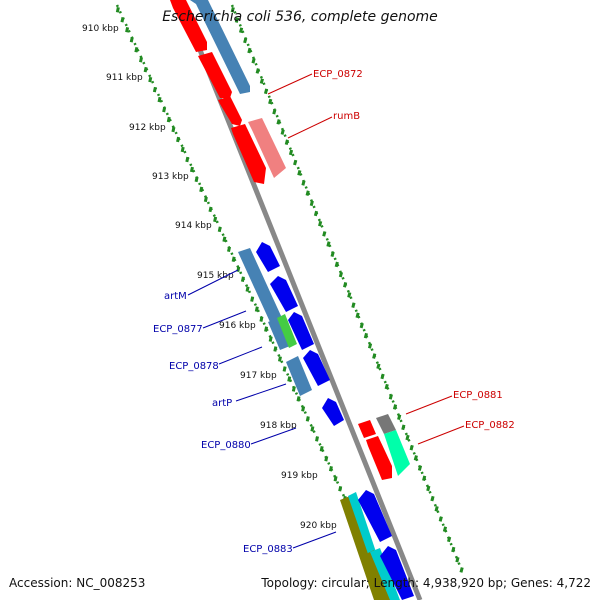 This screenshot has height=600, width=600. What do you see at coordinates (490, 425) in the screenshot?
I see `gene-label-ecp0882: ECP_0882` at bounding box center [490, 425].